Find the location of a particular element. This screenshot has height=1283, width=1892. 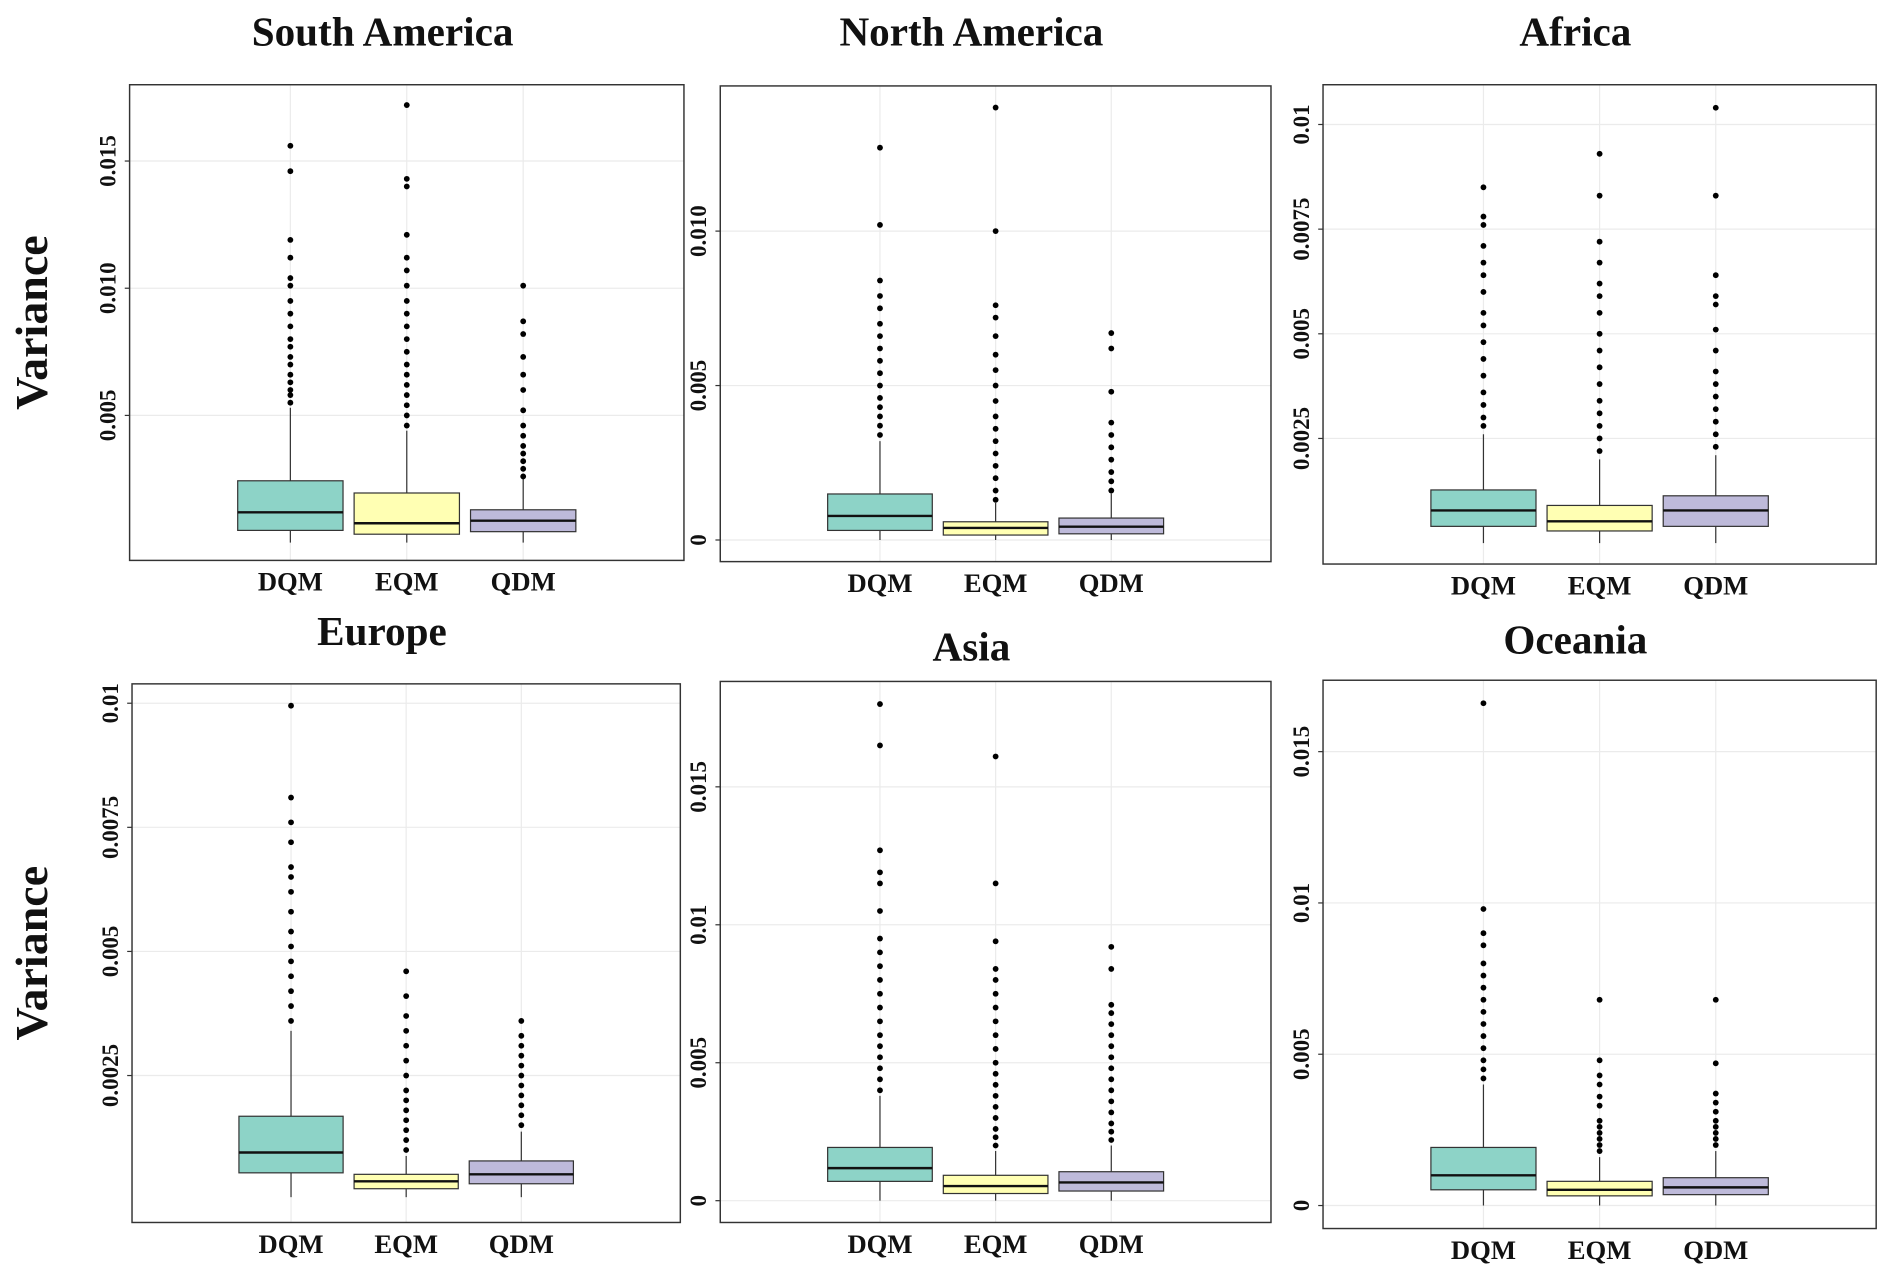

y-axis-label: Variance is located at coordinates (31, 953).